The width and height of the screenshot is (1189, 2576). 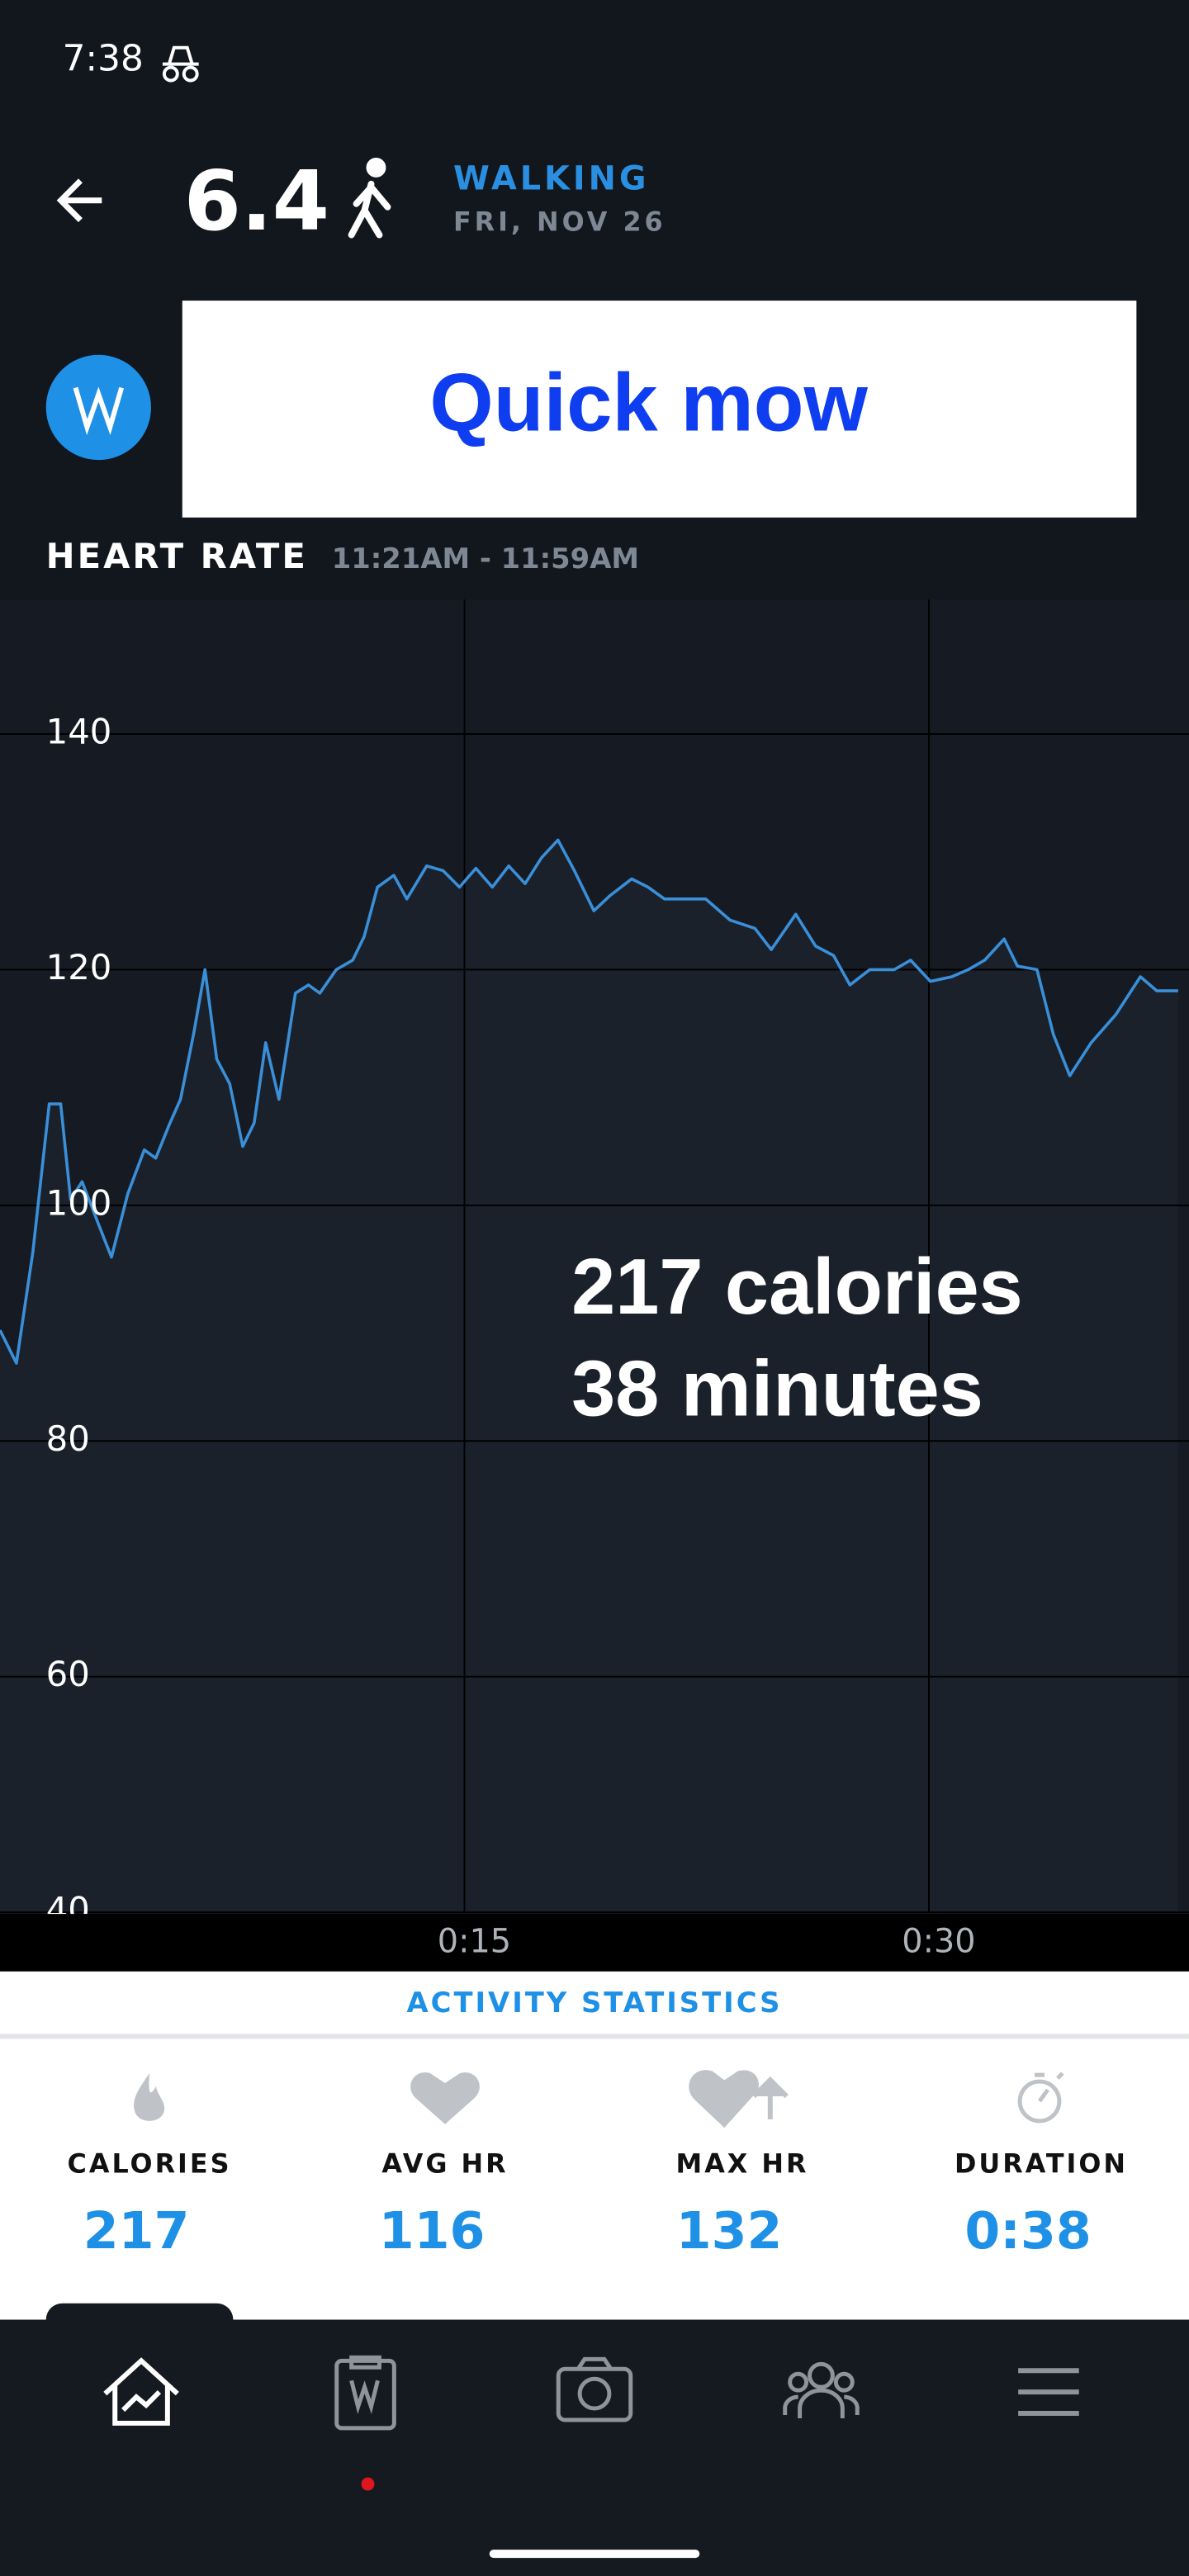 What do you see at coordinates (256, 201) in the screenshot?
I see `score: 6.4` at bounding box center [256, 201].